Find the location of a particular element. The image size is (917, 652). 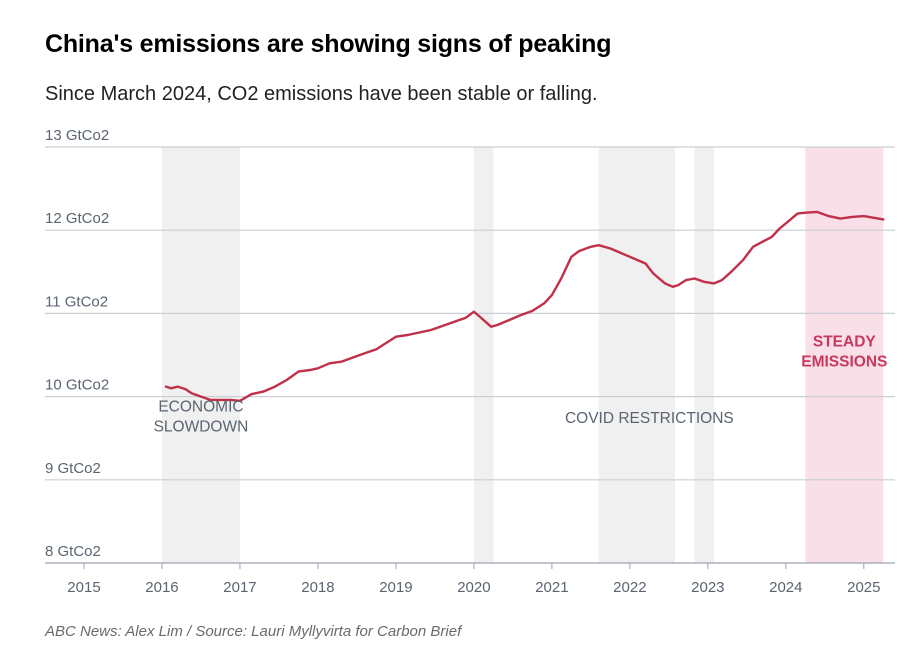

x-tick-label: 2024 is located at coordinates (785, 587).